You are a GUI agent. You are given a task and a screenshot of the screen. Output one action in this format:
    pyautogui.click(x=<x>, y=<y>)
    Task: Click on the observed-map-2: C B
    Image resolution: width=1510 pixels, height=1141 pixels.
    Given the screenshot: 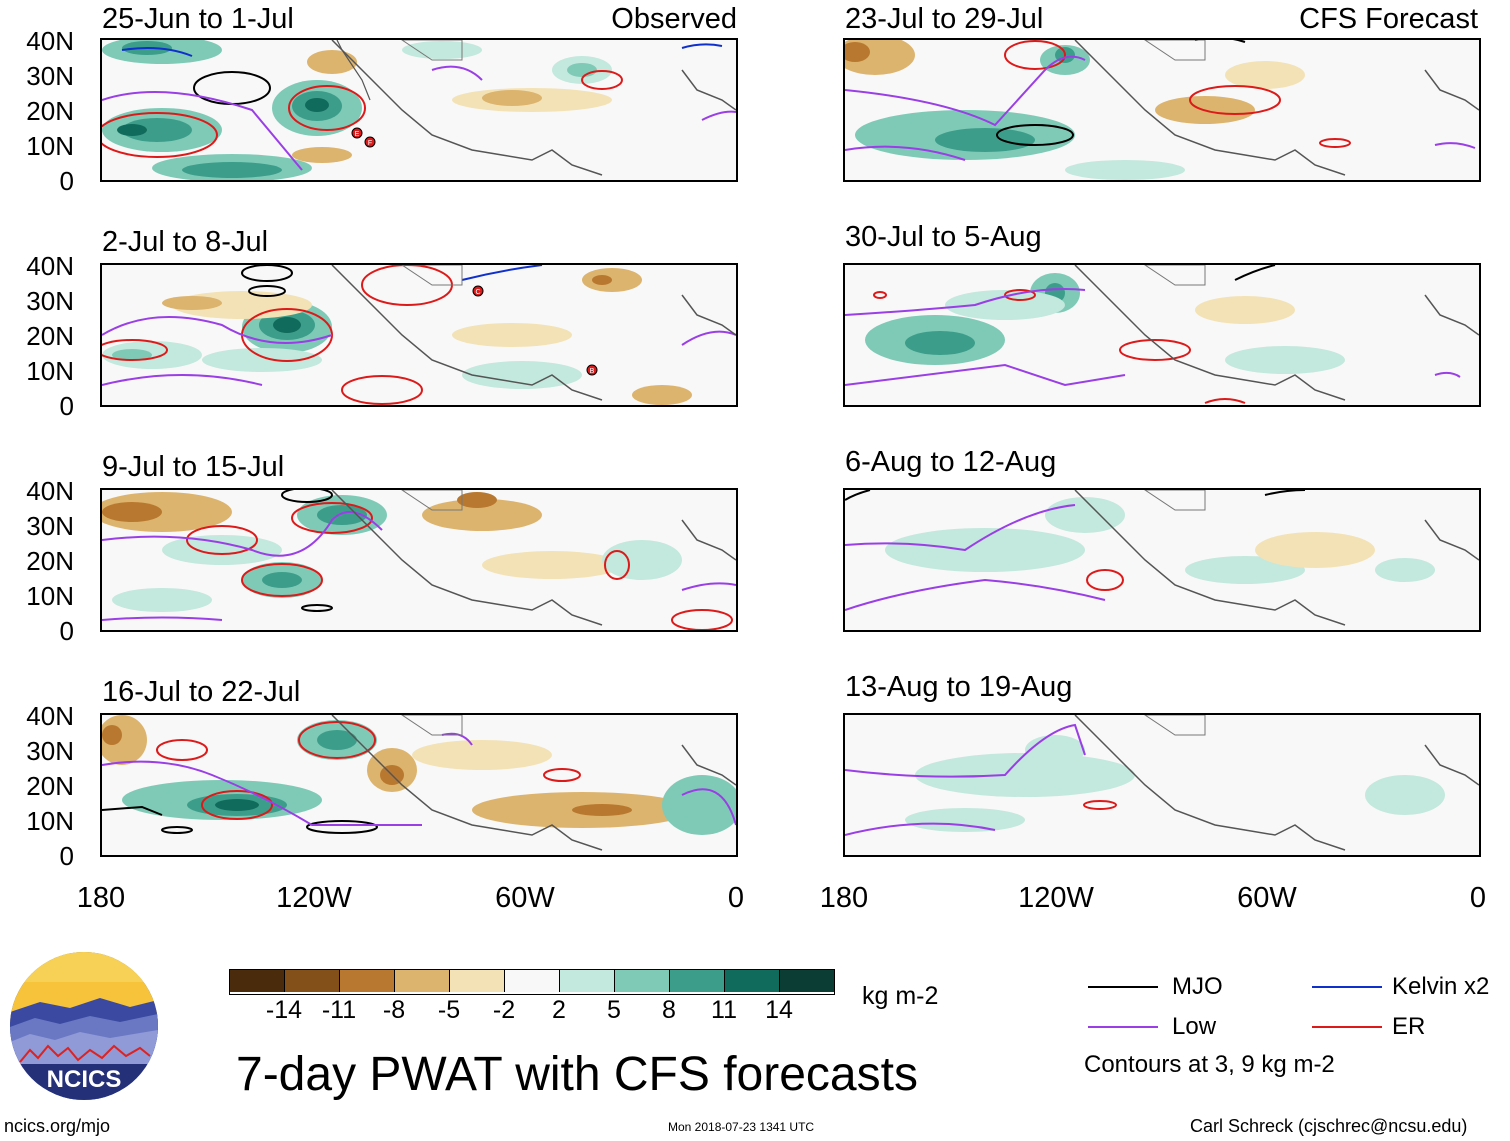 What is the action you would take?
    pyautogui.click(x=419, y=335)
    